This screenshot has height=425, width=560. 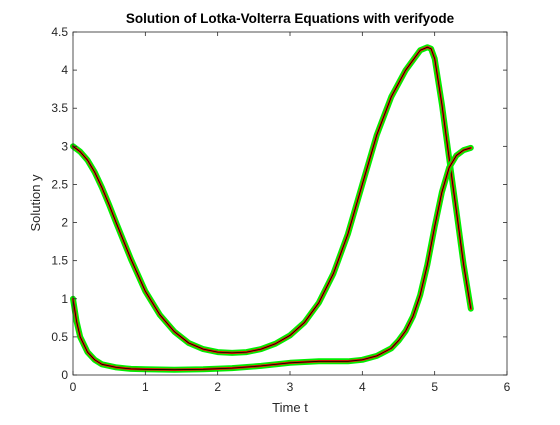 I want to click on y-tick-label: 3.5, so click(x=59, y=108).